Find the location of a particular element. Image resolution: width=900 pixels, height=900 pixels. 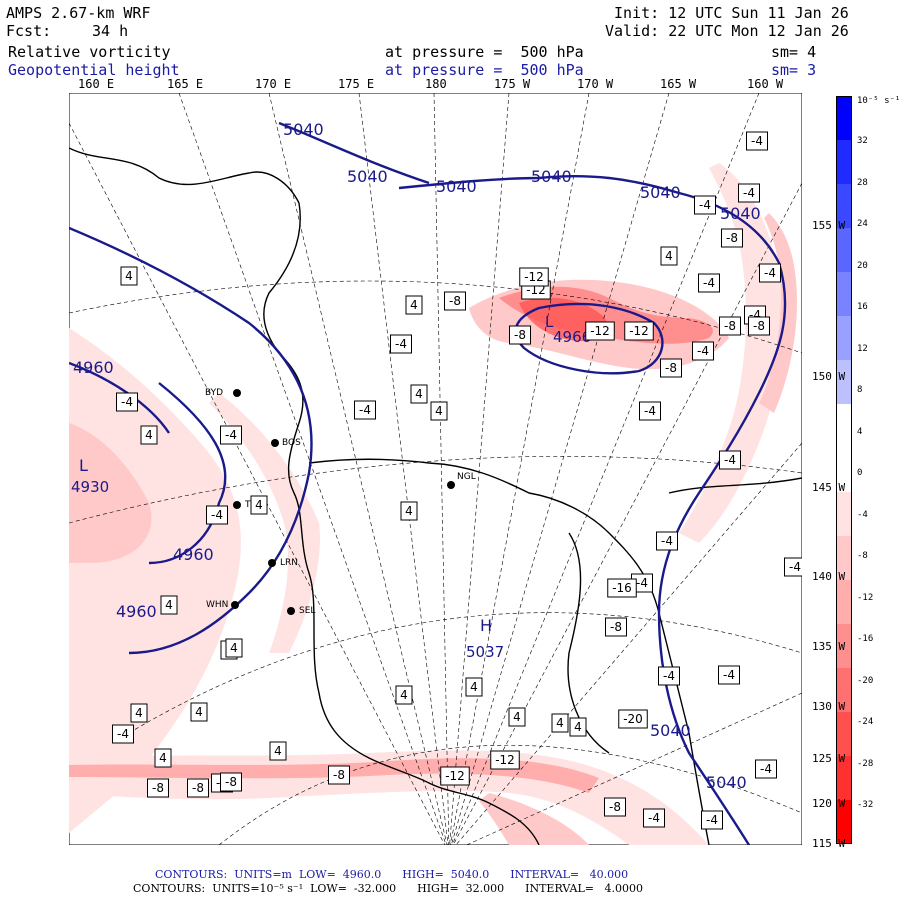

lon-label: 175 W is located at coordinates (512, 84).